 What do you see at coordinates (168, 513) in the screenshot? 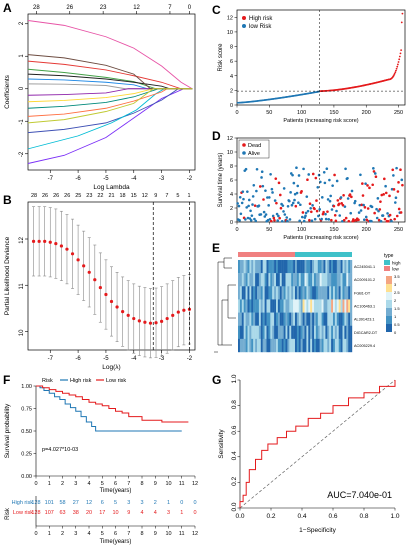
I see `panelF-table-cell-1-10: 3` at bounding box center [168, 513].